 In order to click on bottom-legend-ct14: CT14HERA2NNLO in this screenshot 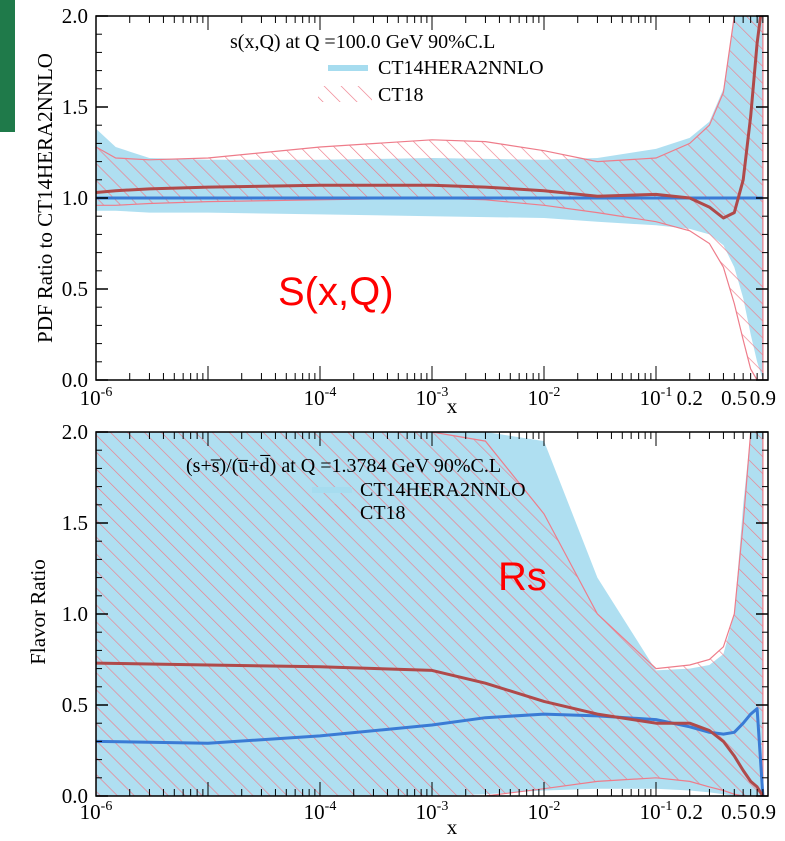, I will do `click(443, 490)`.